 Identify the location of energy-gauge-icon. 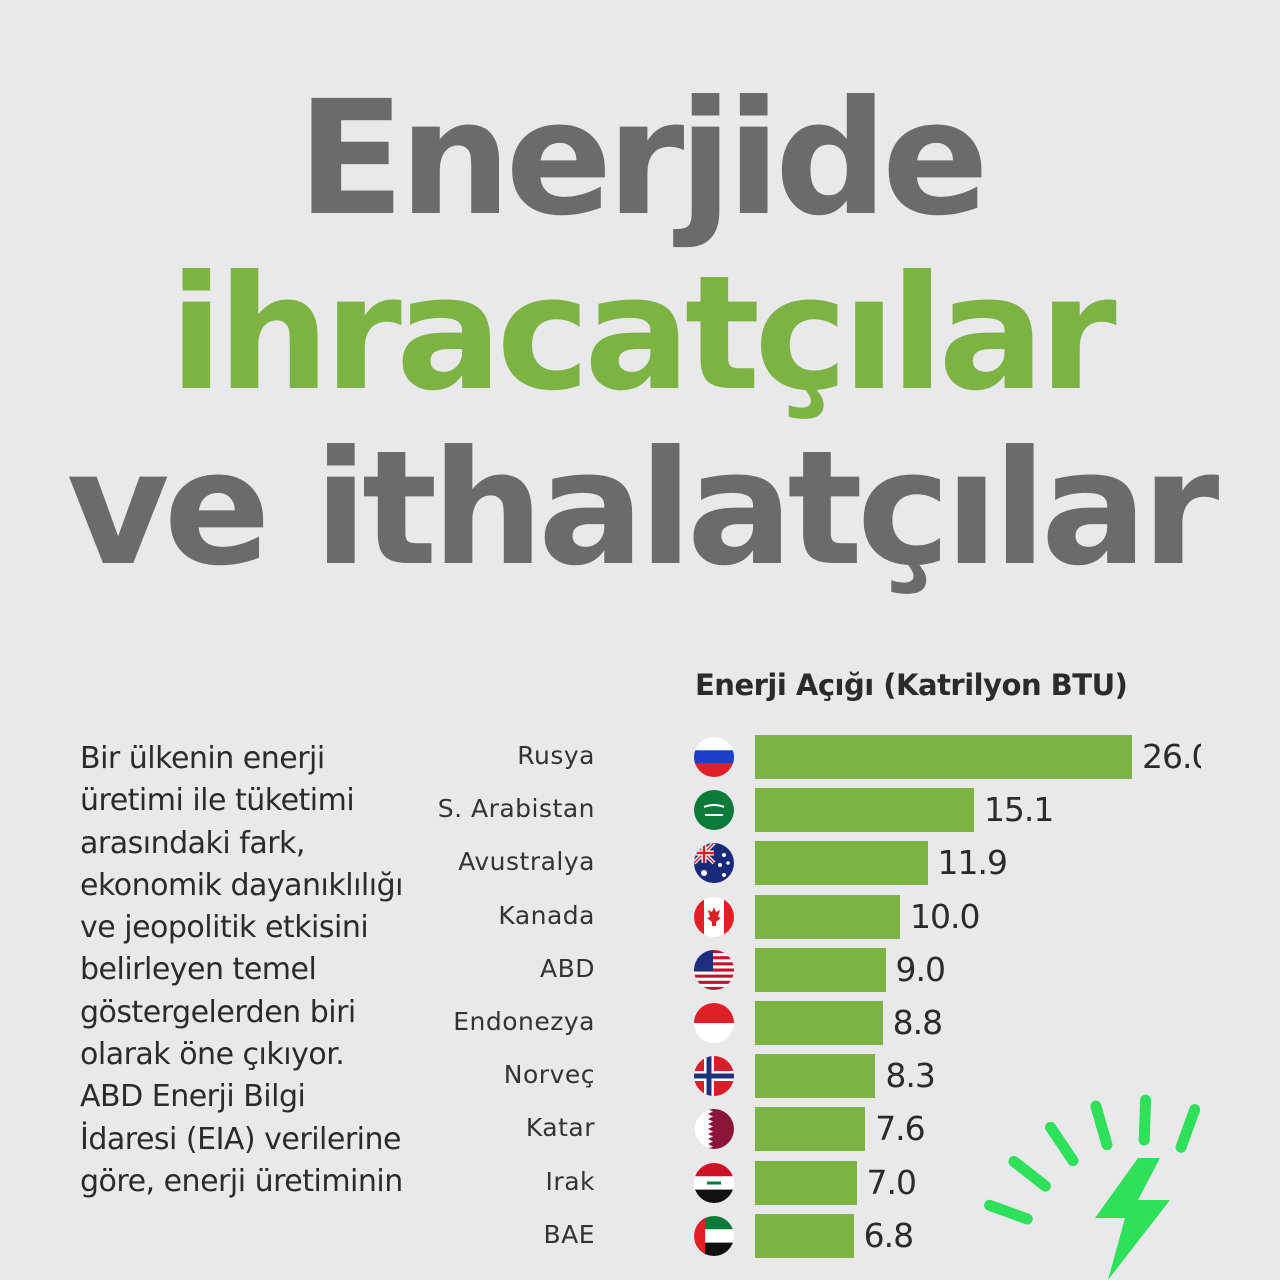
(1092, 1187).